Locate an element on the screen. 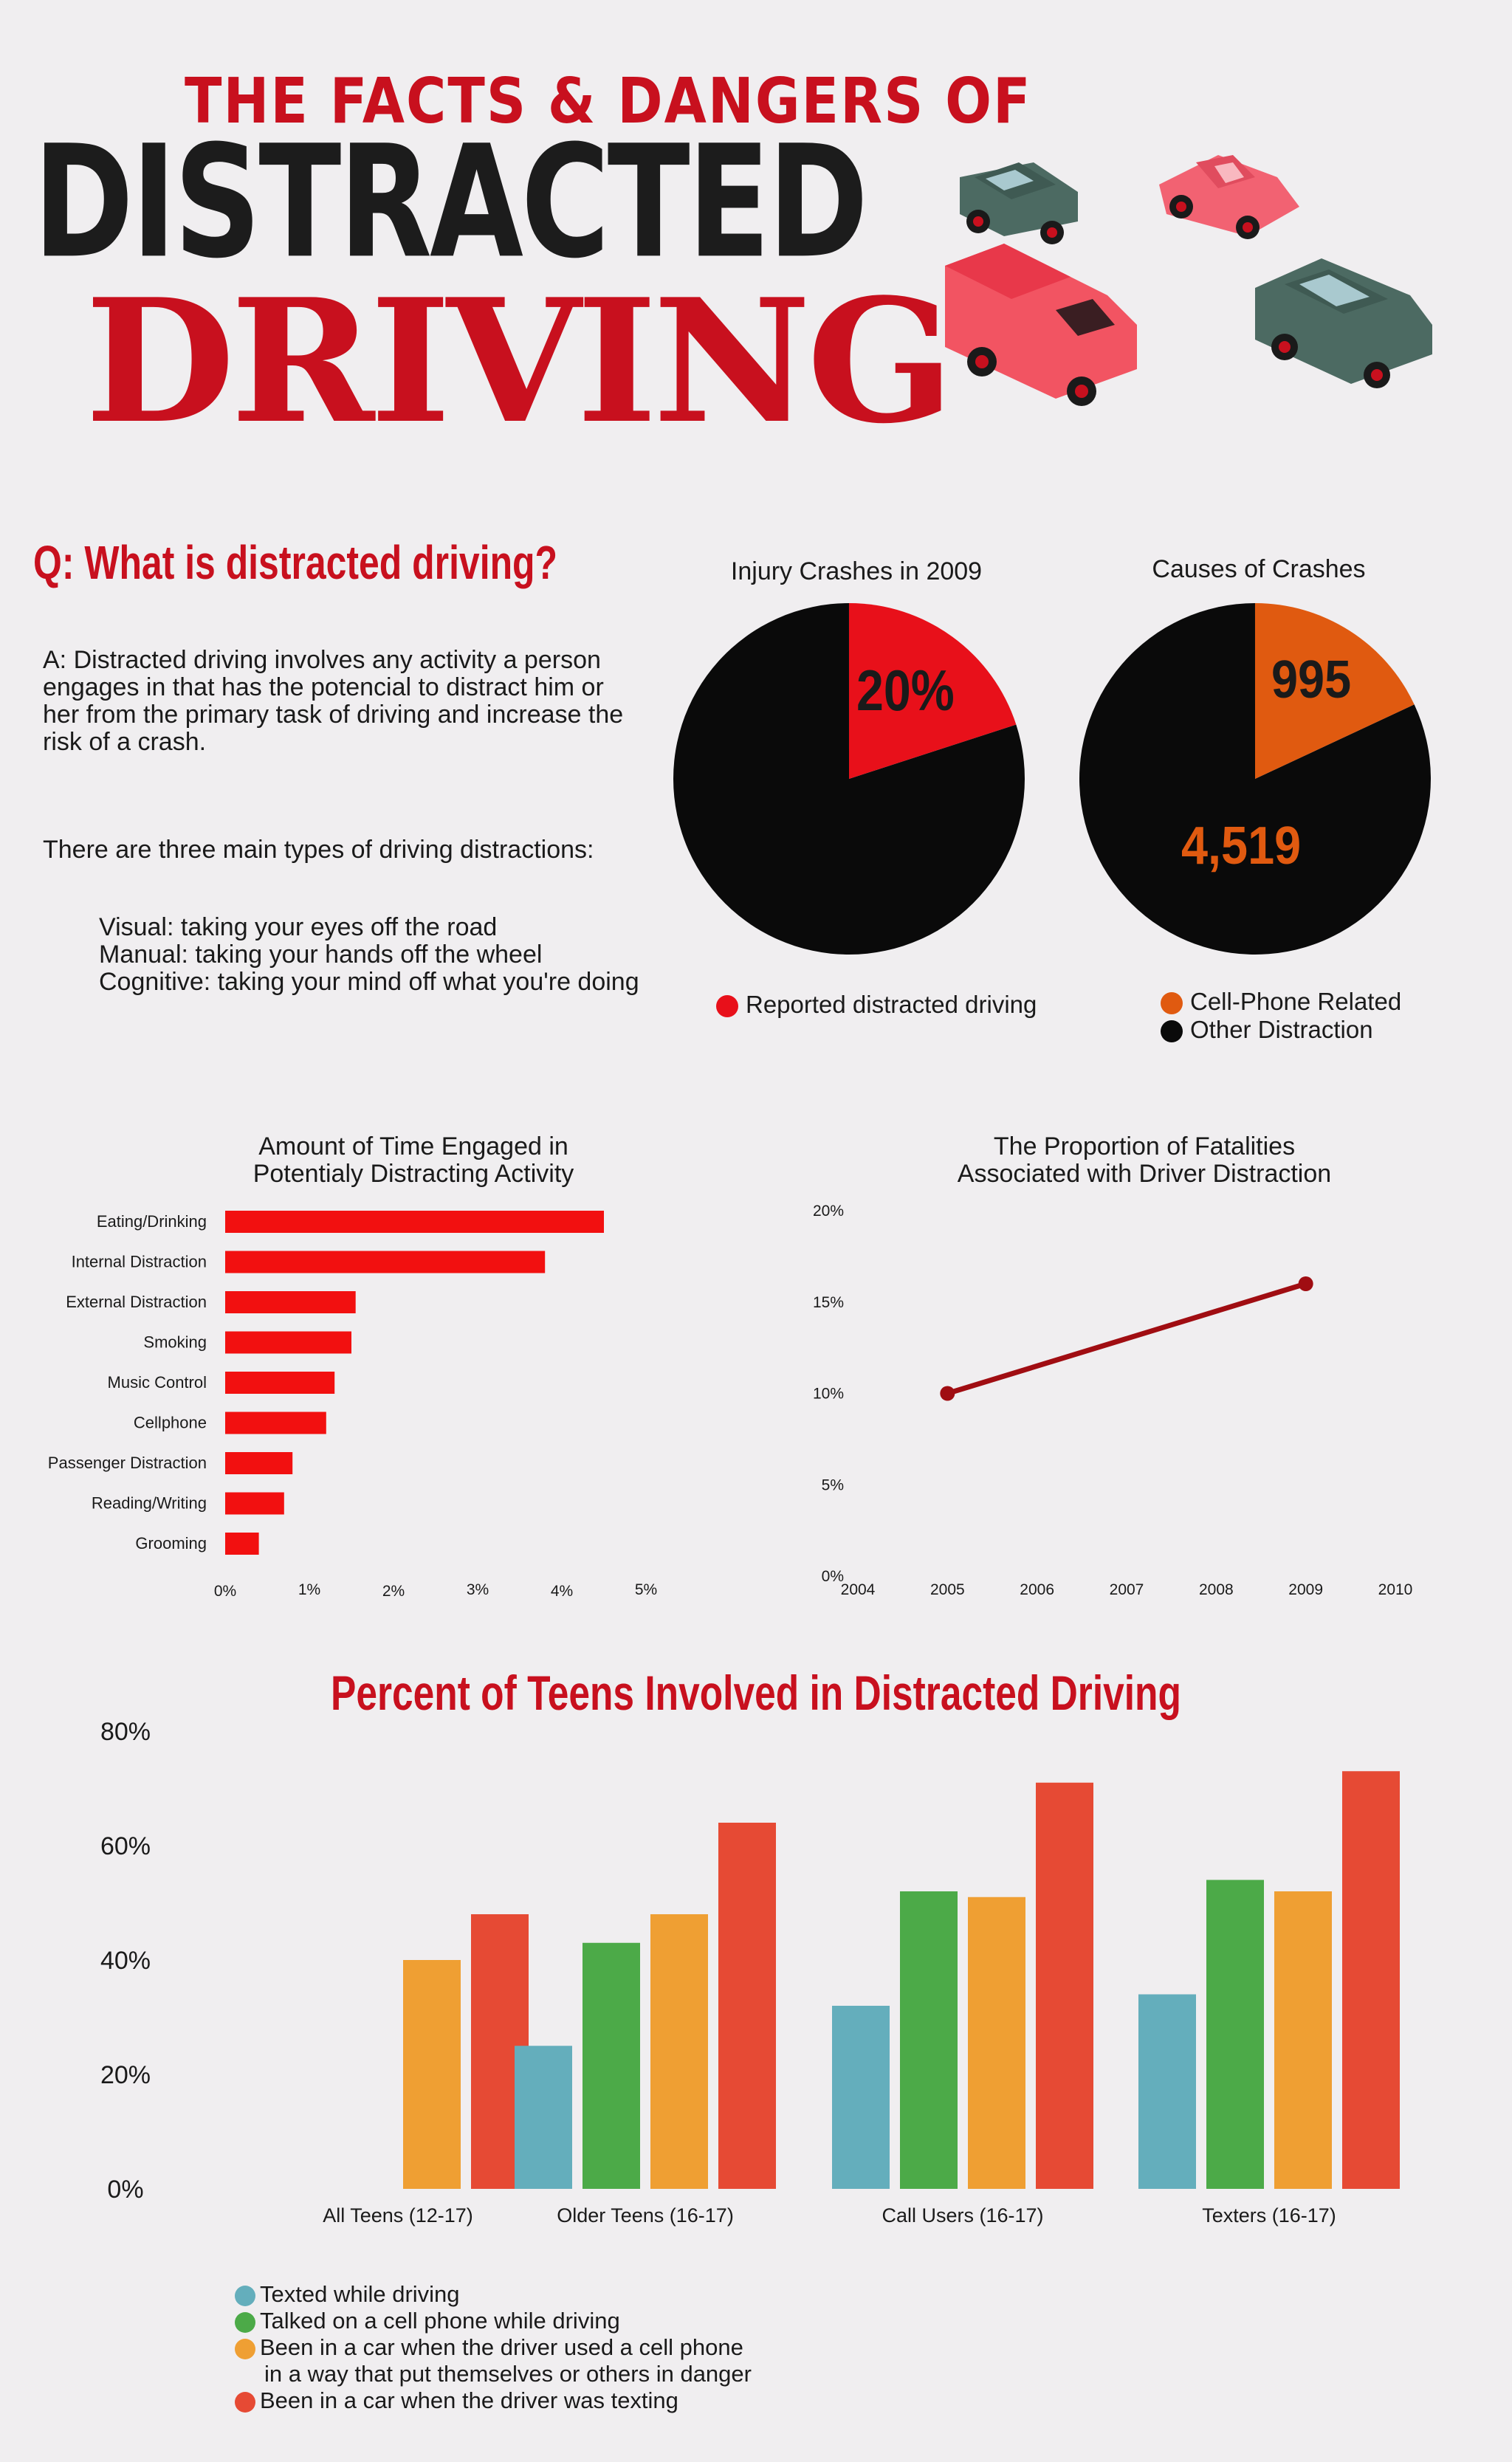  hbar-category-label: External Distraction is located at coordinates (136, 1302).